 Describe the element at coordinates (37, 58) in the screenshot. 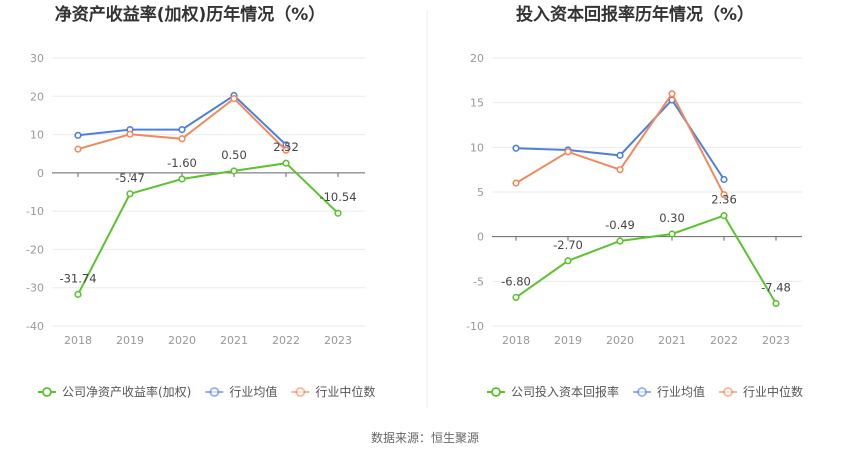

I see `y-tick-label: 30` at that location.